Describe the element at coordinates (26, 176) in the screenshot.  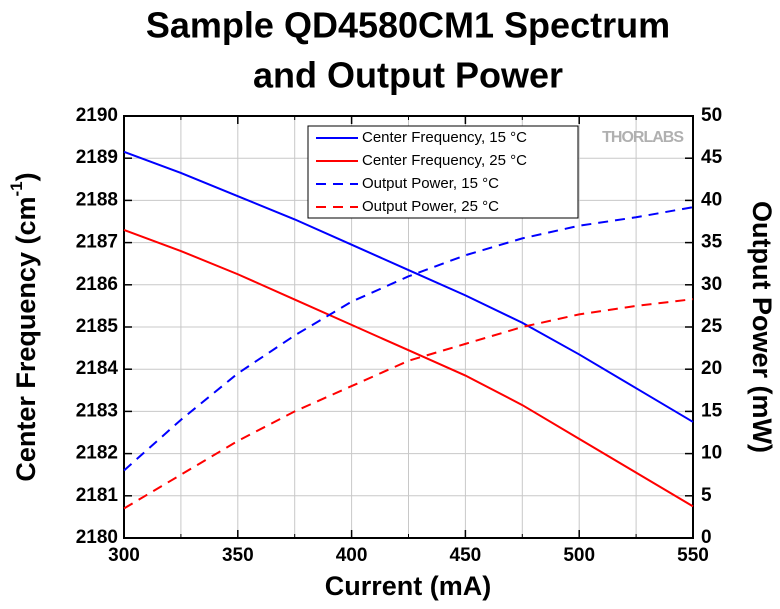
I see `y-axis-label-suffix: )` at that location.